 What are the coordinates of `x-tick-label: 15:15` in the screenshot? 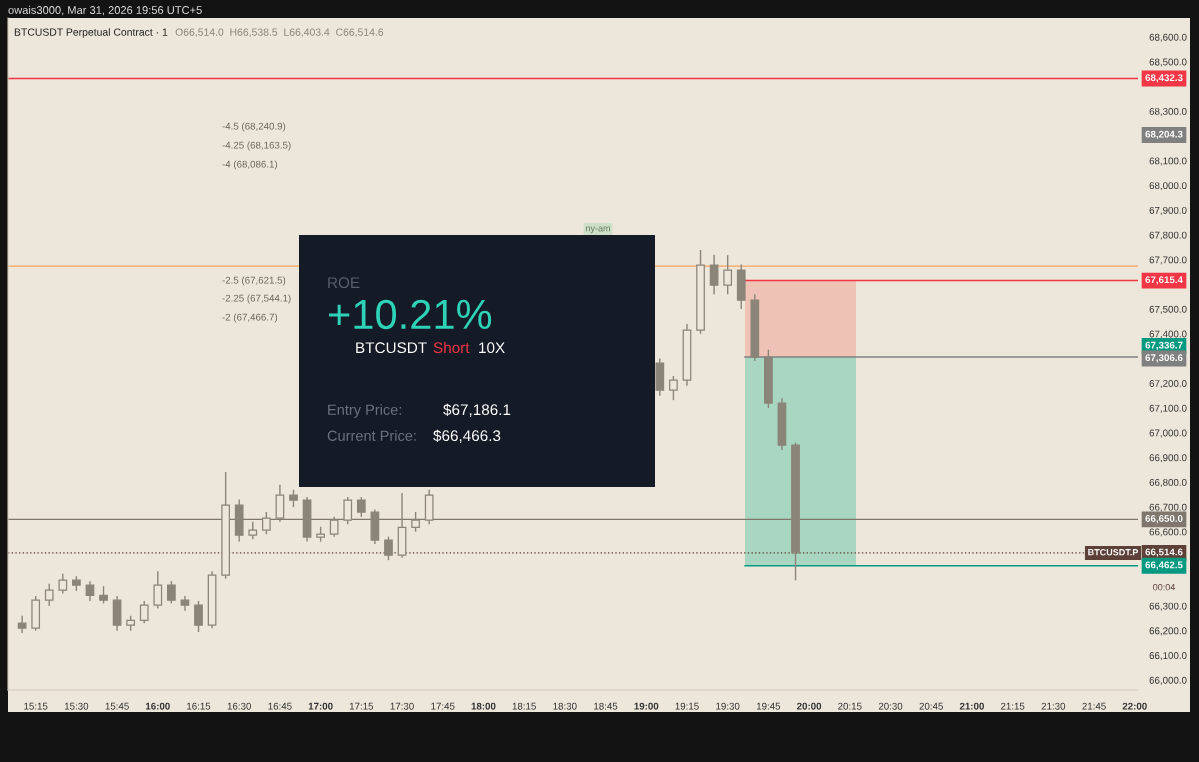 It's located at (36, 706).